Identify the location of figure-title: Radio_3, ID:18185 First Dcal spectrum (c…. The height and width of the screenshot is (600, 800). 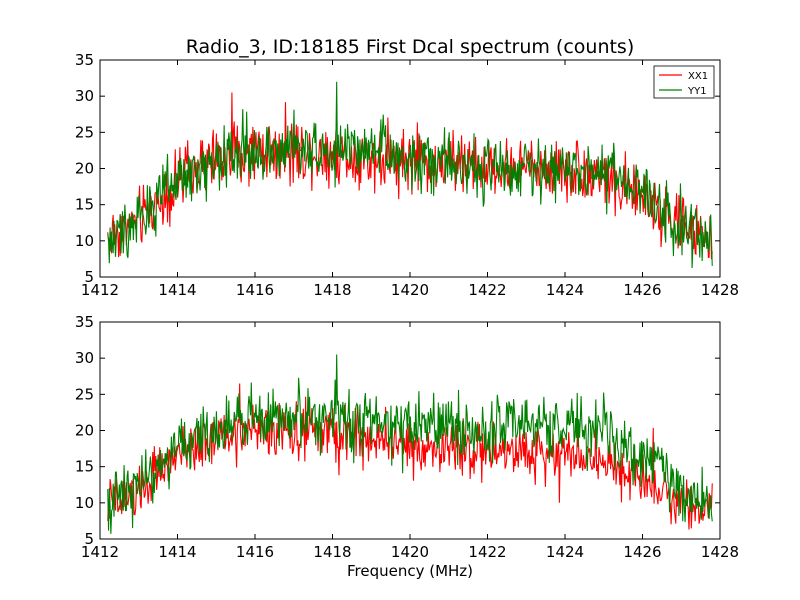
(410, 47).